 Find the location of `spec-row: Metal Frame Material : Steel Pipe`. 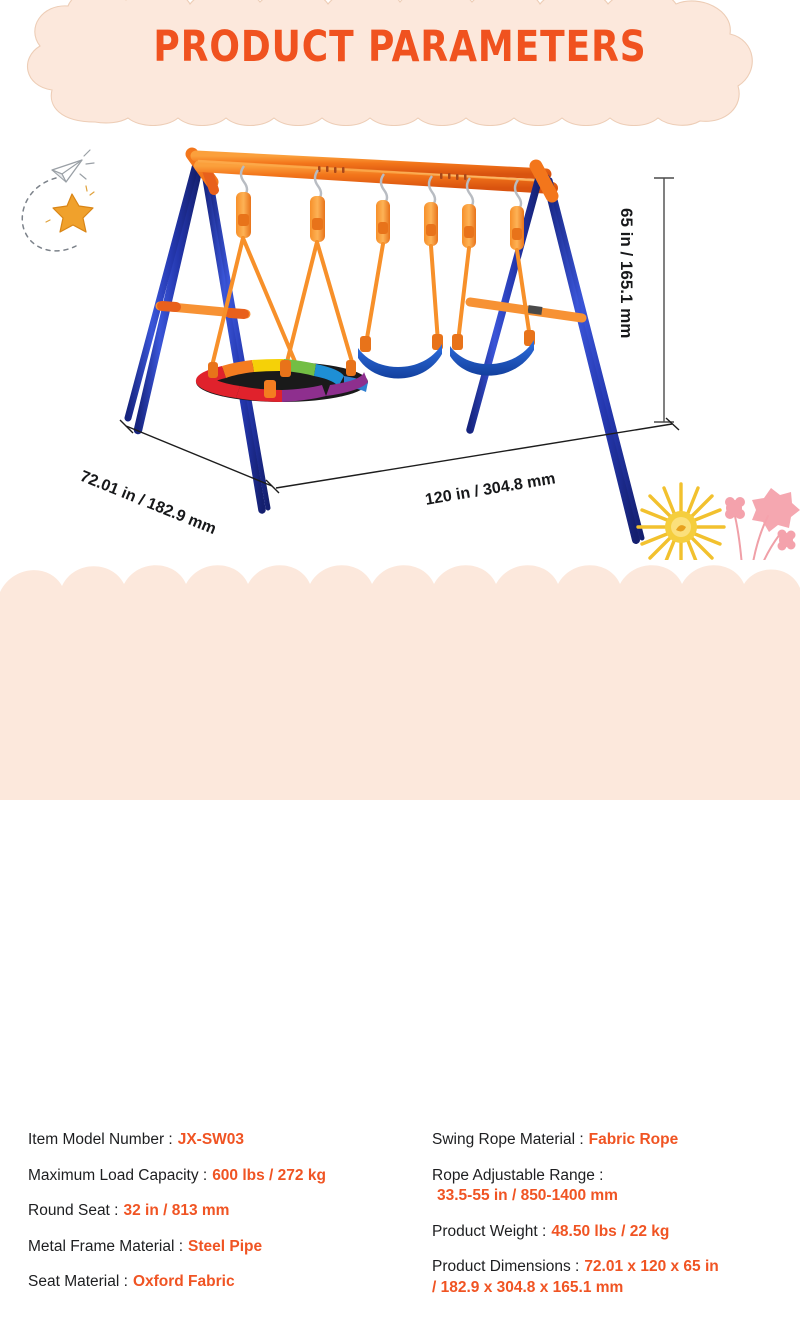

spec-row: Metal Frame Material : Steel Pipe is located at coordinates (198, 1248).